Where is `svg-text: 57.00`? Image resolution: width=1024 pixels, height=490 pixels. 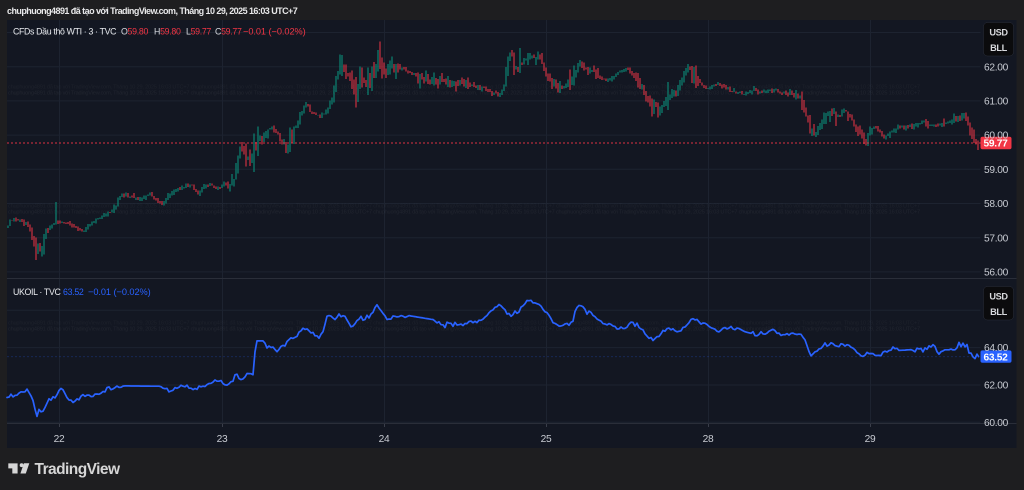 svg-text: 57.00 is located at coordinates (996, 238).